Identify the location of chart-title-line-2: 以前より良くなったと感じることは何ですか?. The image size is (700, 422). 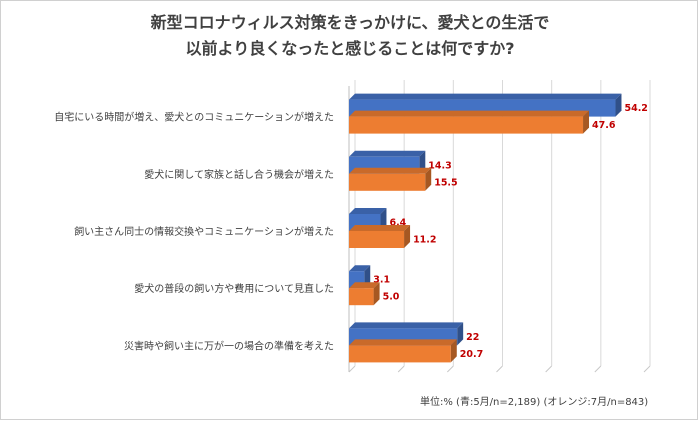
(350, 48).